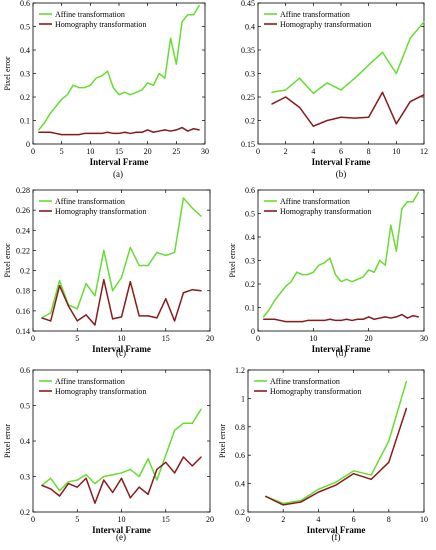  I want to click on x-tick-label: 20, so click(148, 151).